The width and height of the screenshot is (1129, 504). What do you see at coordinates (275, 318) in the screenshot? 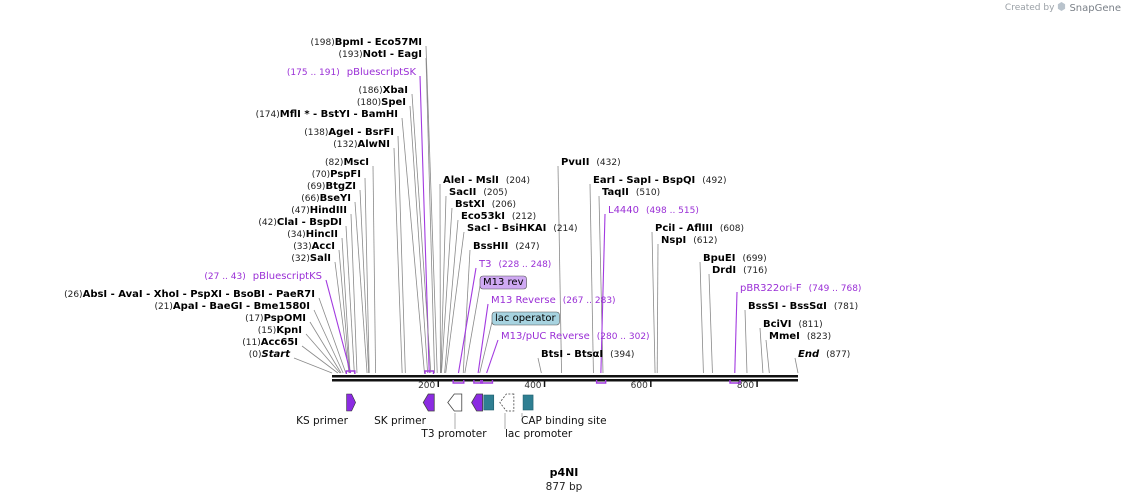
I see `site-label: (17)PspOMI` at bounding box center [275, 318].